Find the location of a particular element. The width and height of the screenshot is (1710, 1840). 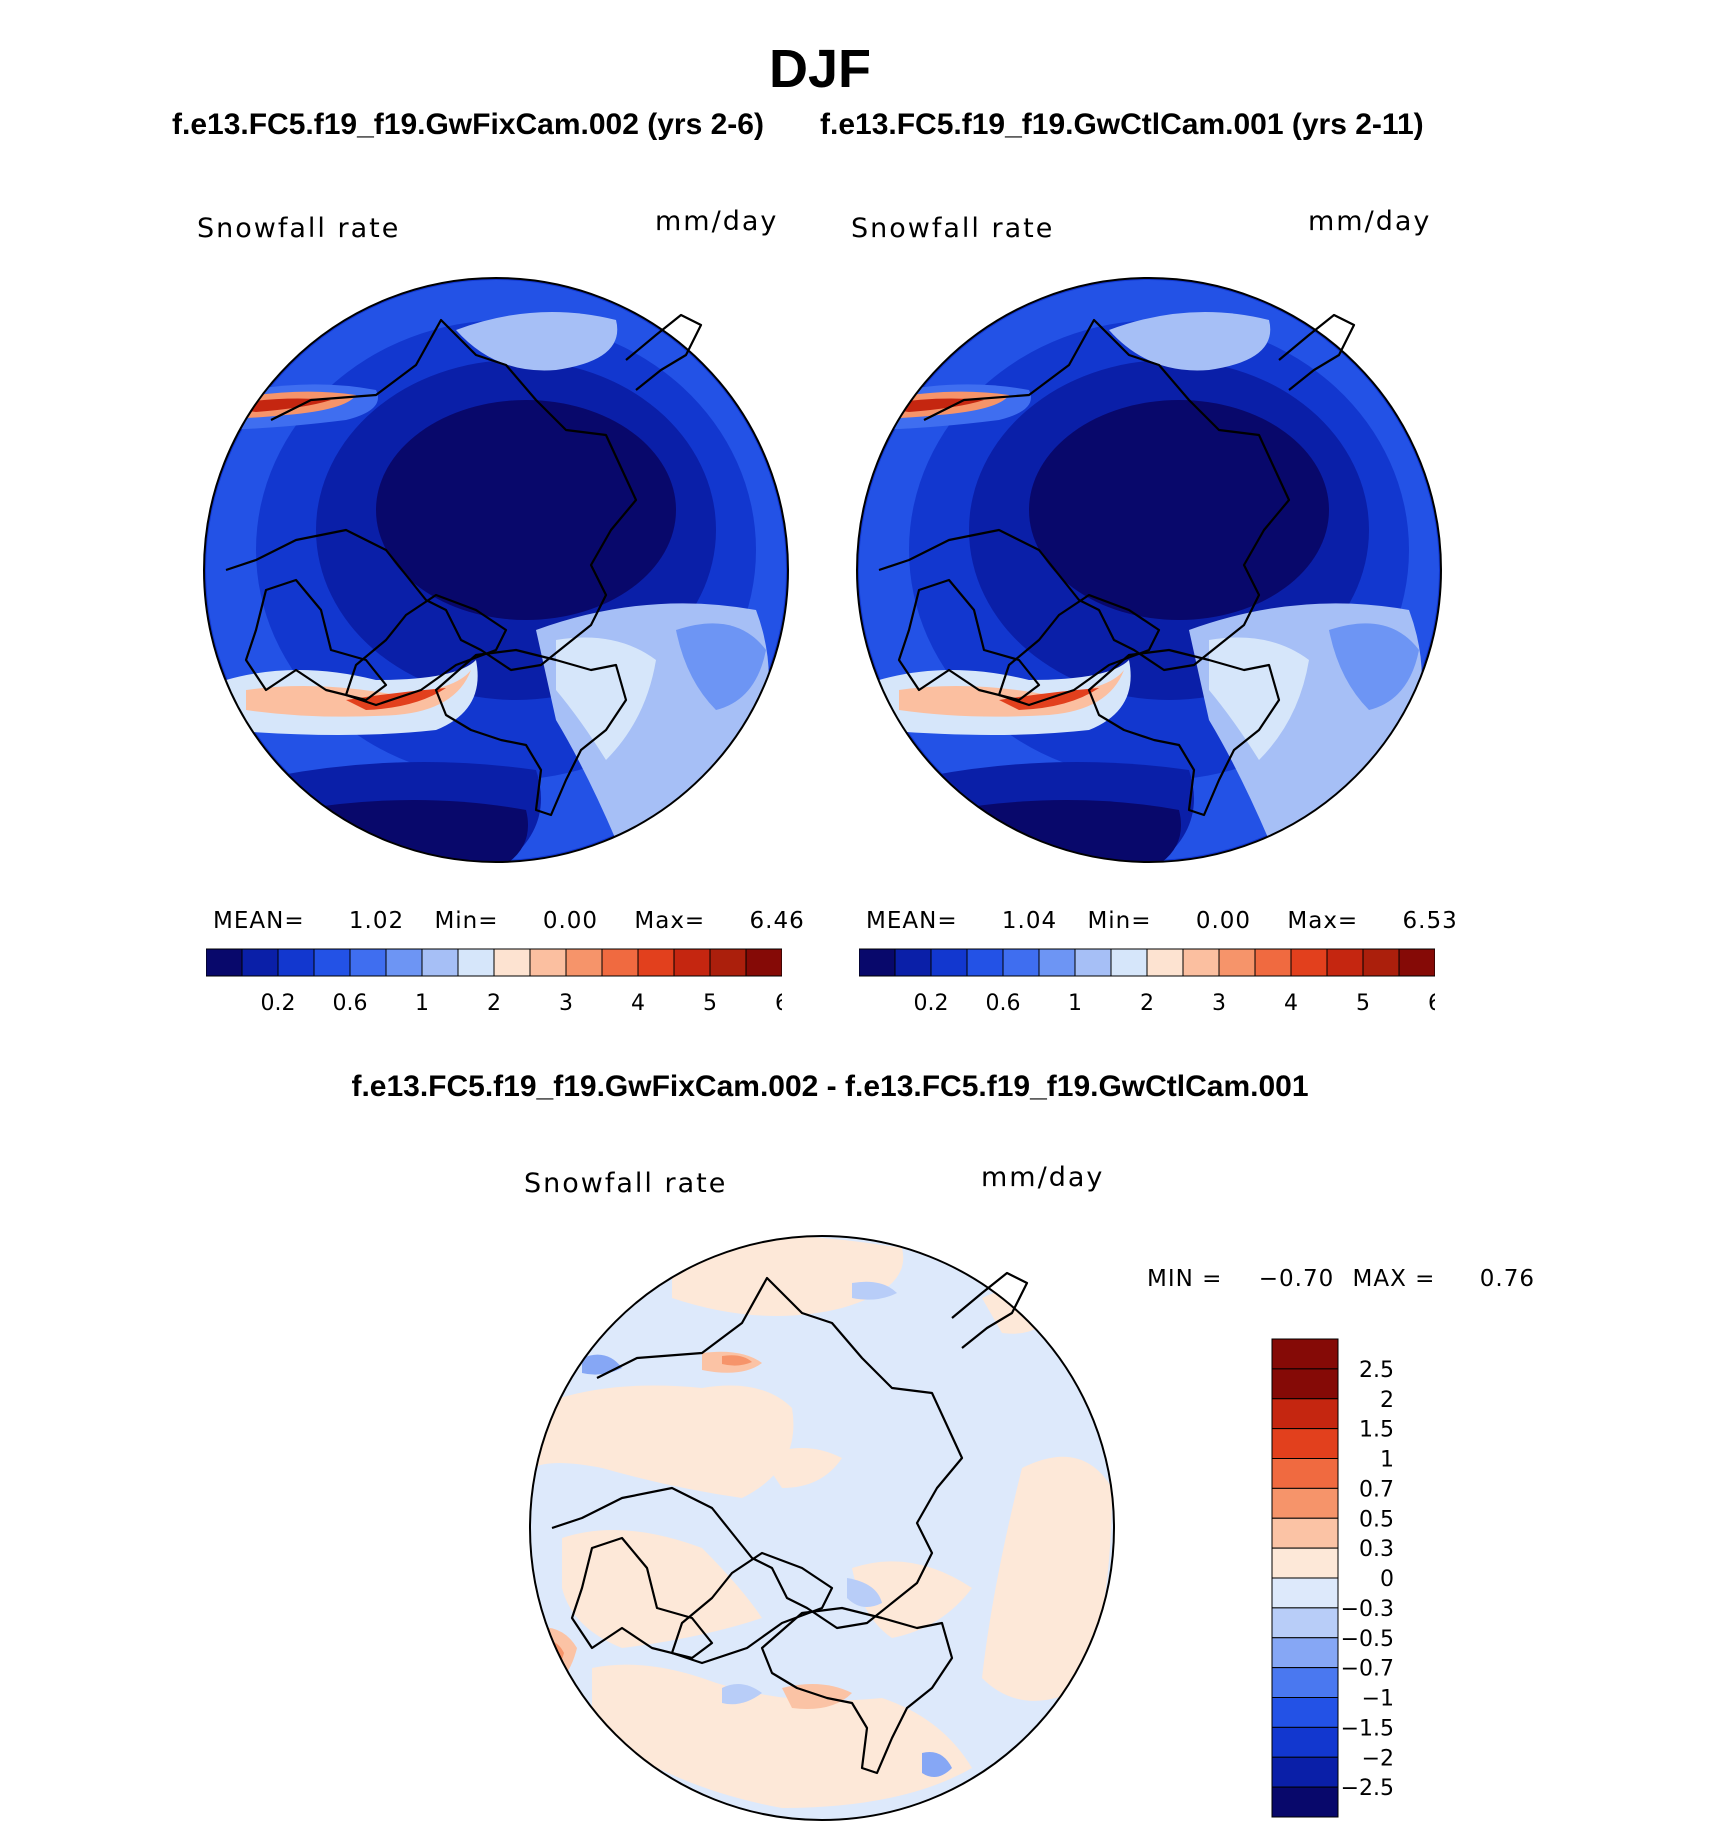

panel2-max-label: Max= is located at coordinates (1323, 921).